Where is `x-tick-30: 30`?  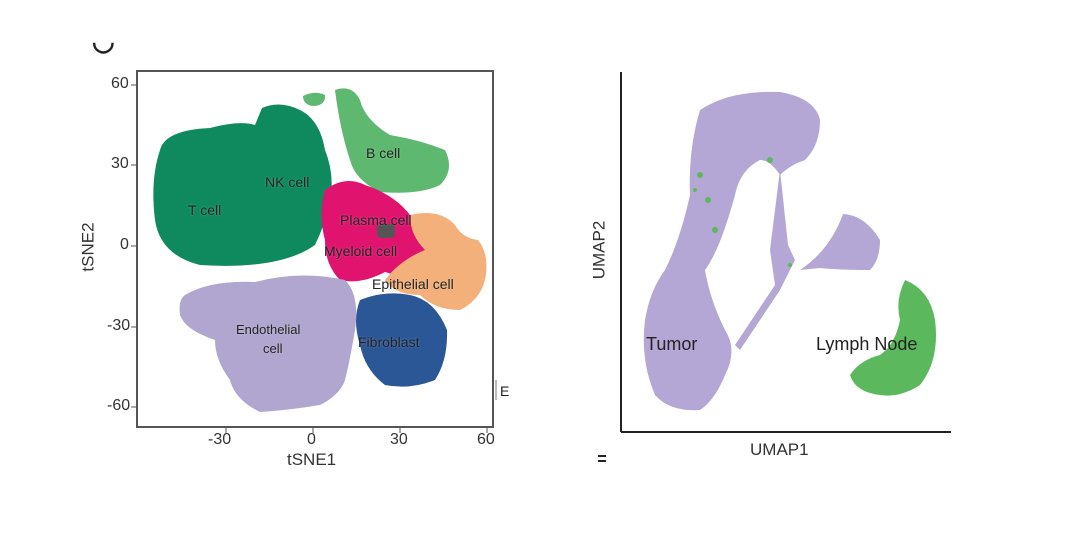 x-tick-30: 30 is located at coordinates (399, 439).